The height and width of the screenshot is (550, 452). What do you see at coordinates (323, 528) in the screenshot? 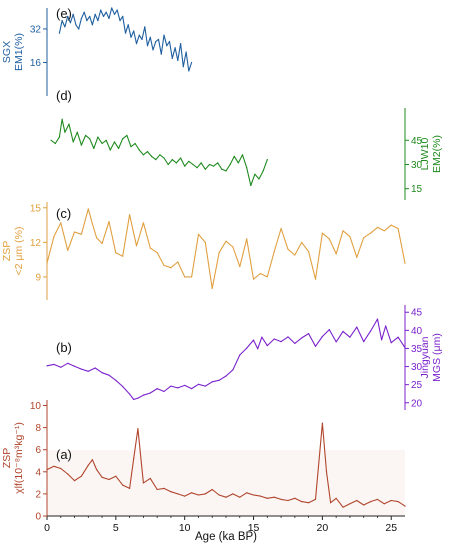
I see `x-tick-label: 20` at bounding box center [323, 528].